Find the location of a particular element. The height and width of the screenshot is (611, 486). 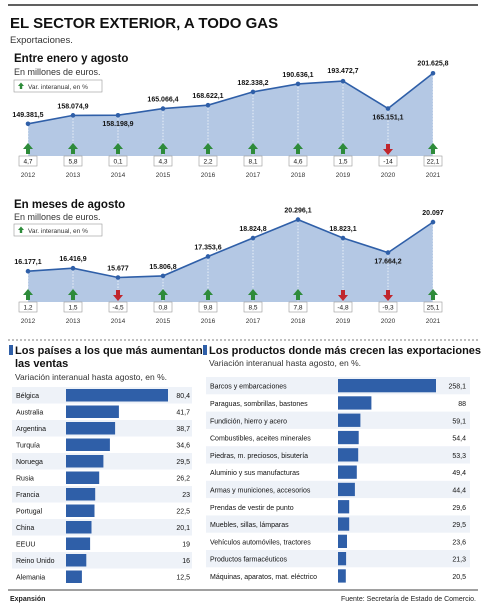

year-label: 2016 is located at coordinates (208, 175).